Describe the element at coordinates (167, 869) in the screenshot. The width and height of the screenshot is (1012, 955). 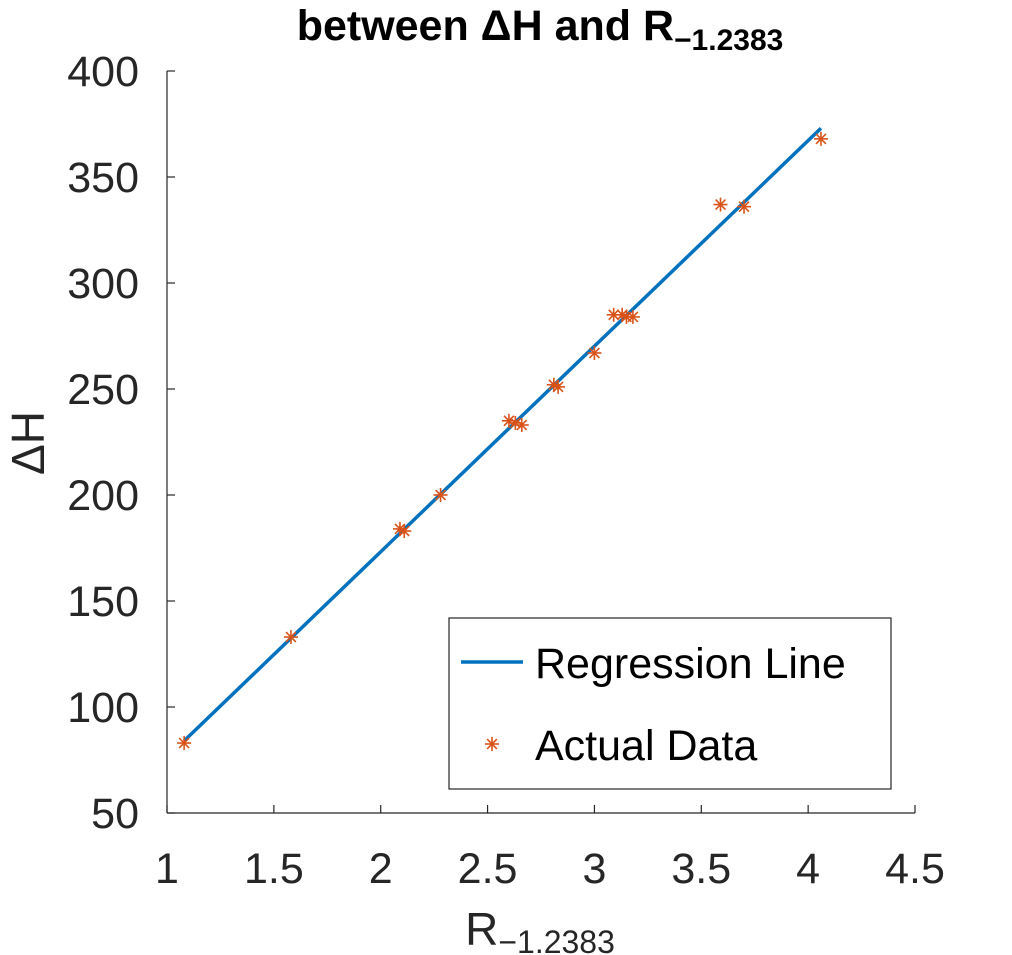
I see `x-tick-label: 1` at that location.